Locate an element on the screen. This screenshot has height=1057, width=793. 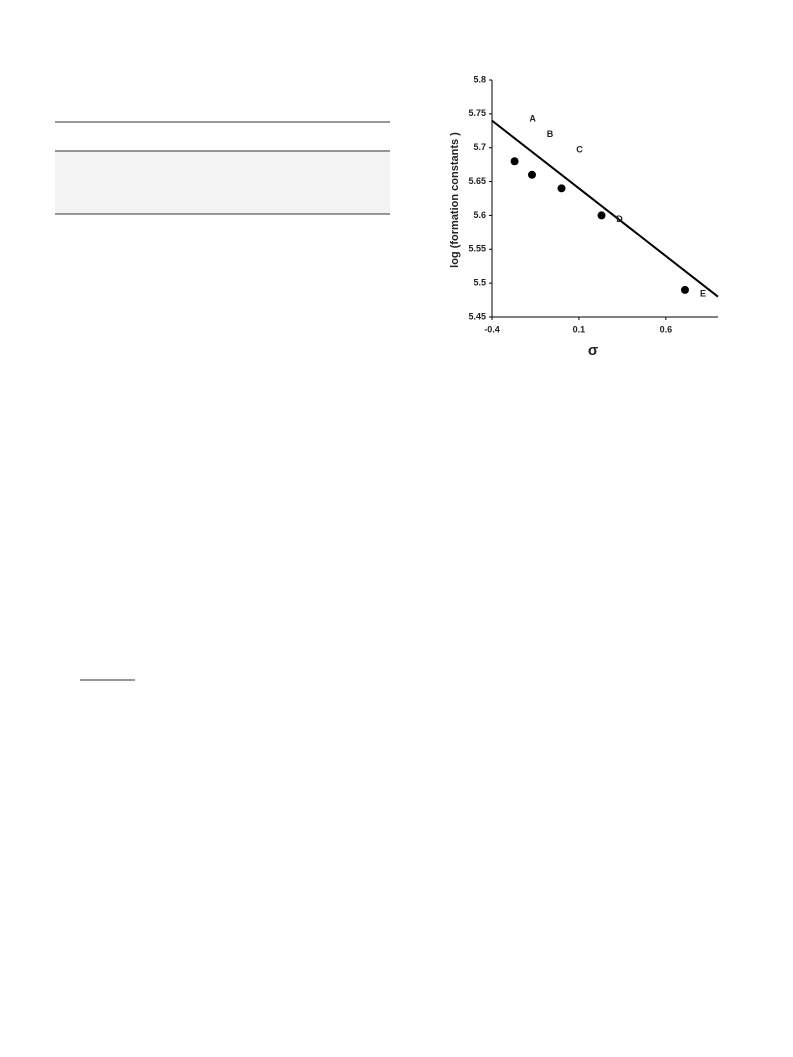
x-tick-label: 0.1 is located at coordinates (579, 329).